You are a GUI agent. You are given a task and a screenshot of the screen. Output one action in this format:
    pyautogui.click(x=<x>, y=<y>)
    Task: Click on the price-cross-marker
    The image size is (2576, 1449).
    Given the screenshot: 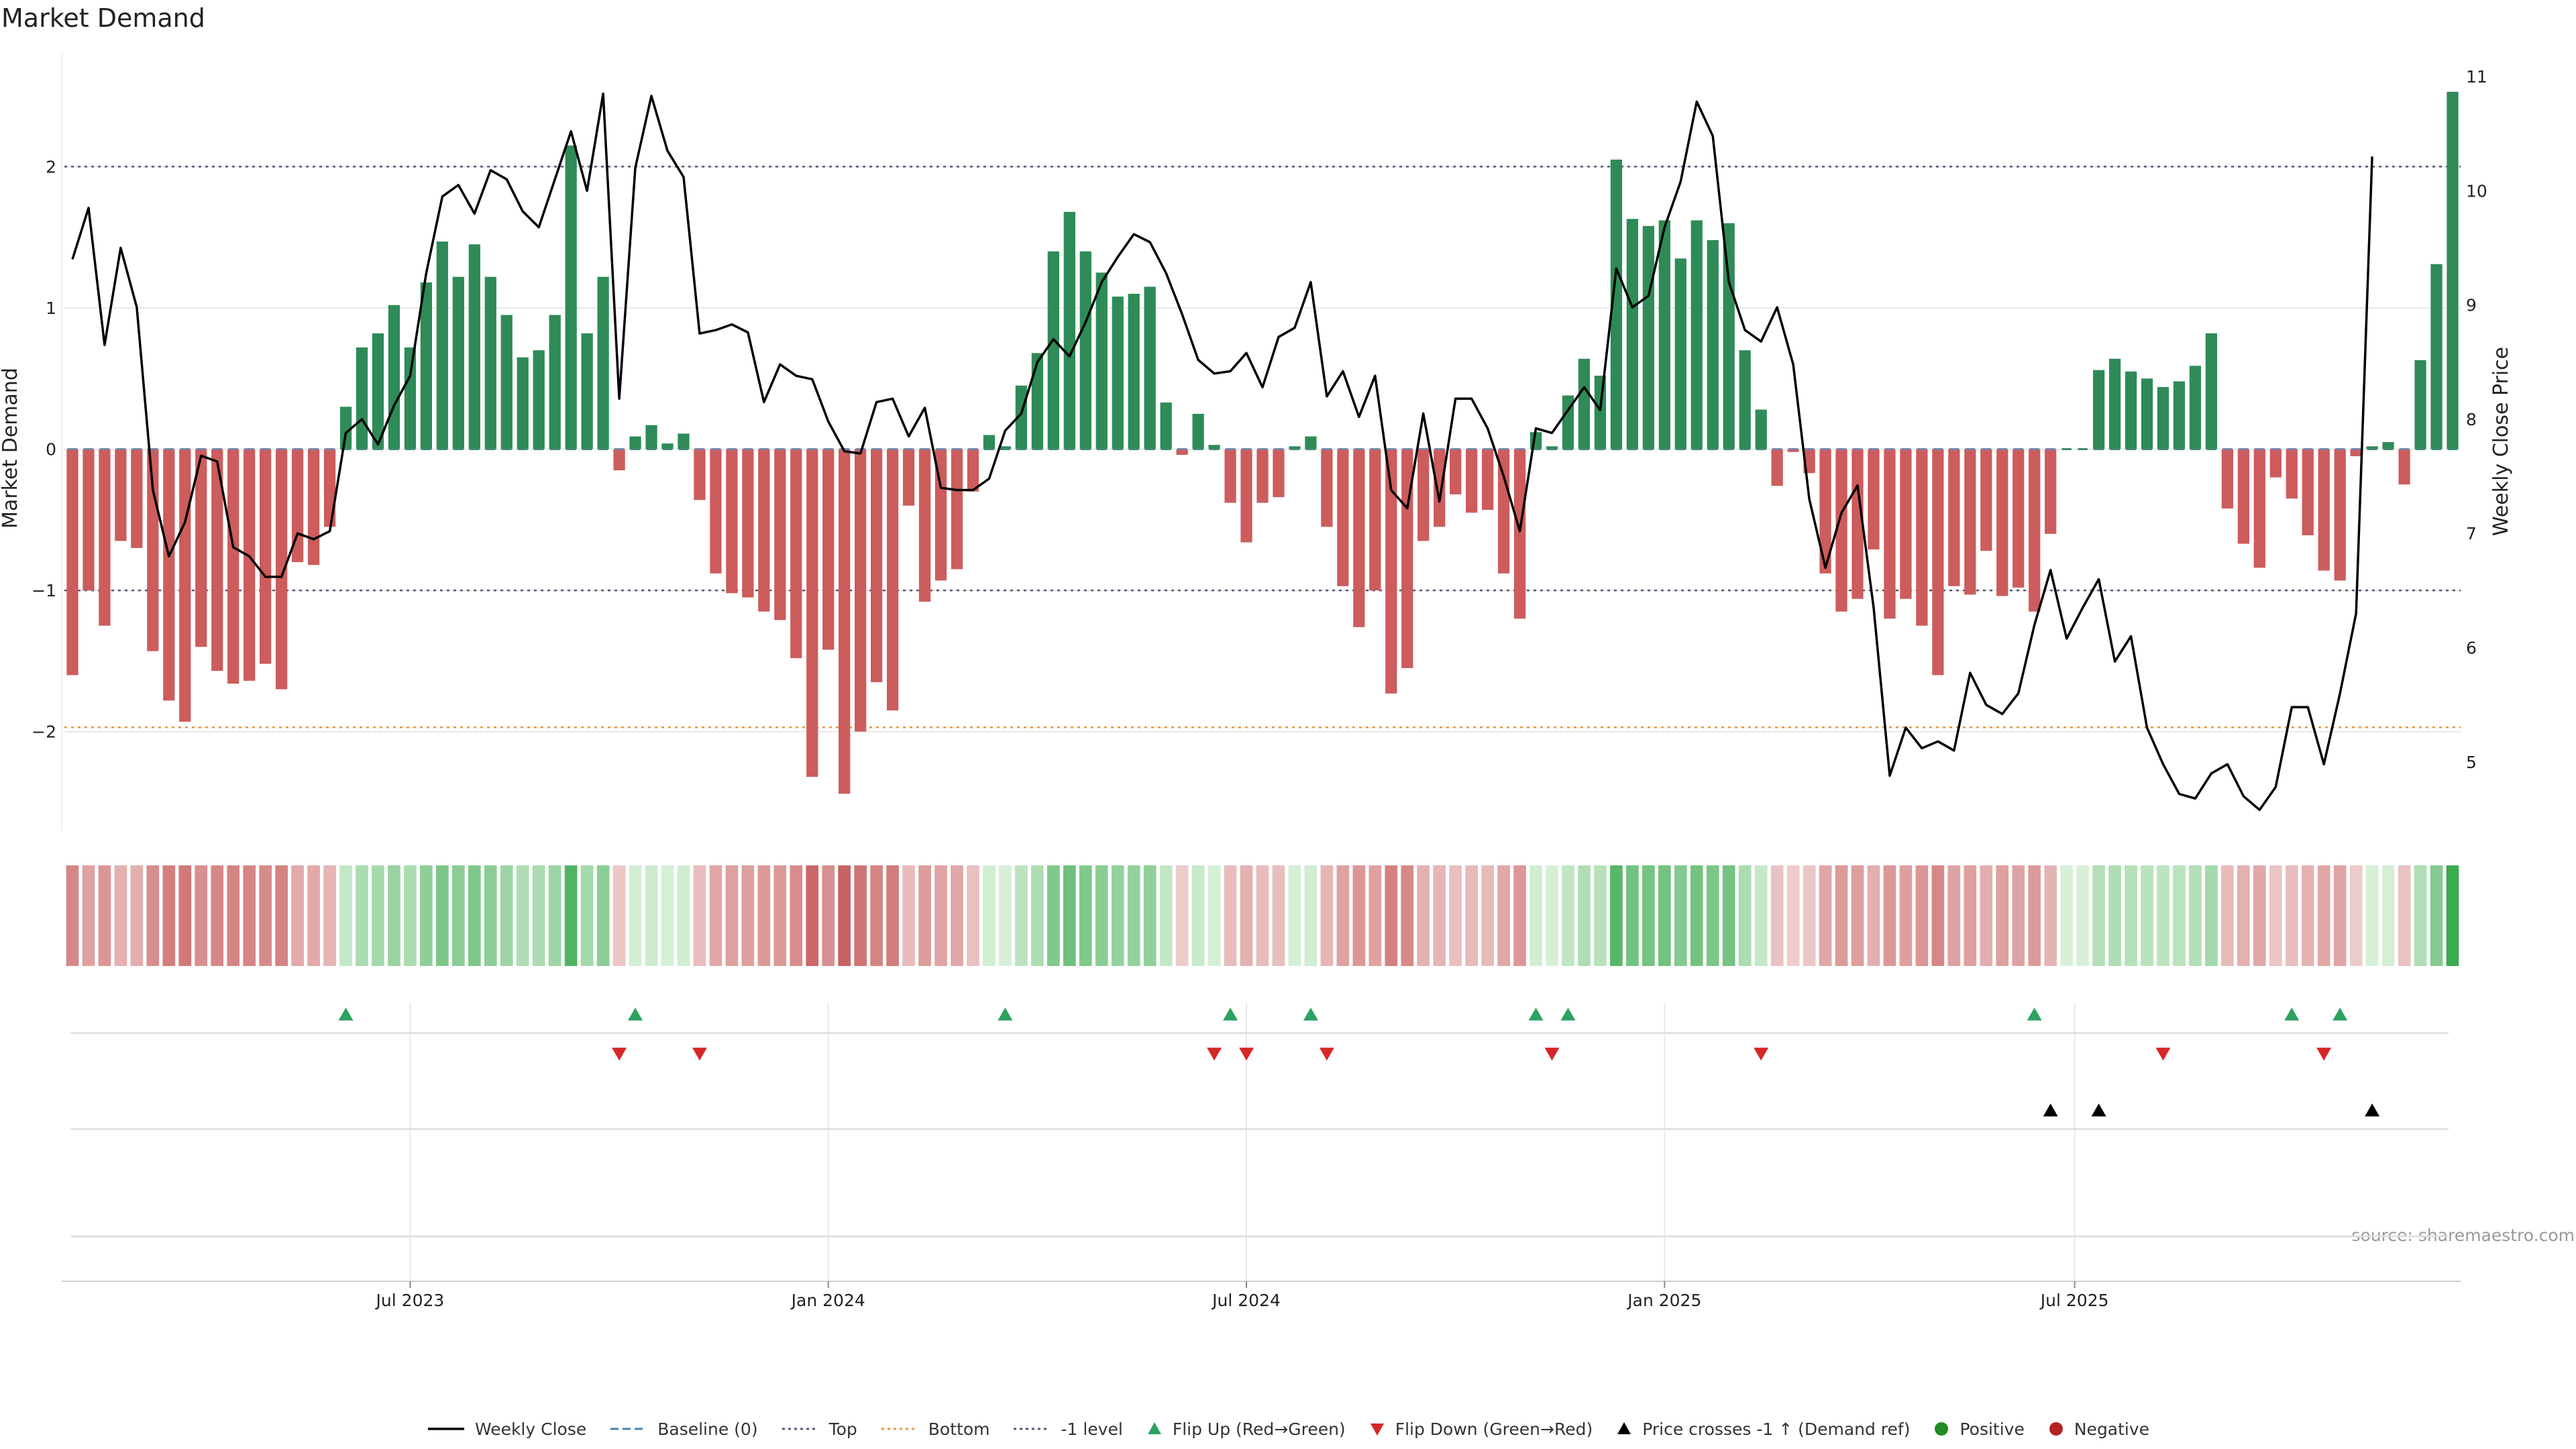 What is the action you would take?
    pyautogui.click(x=2050, y=1110)
    